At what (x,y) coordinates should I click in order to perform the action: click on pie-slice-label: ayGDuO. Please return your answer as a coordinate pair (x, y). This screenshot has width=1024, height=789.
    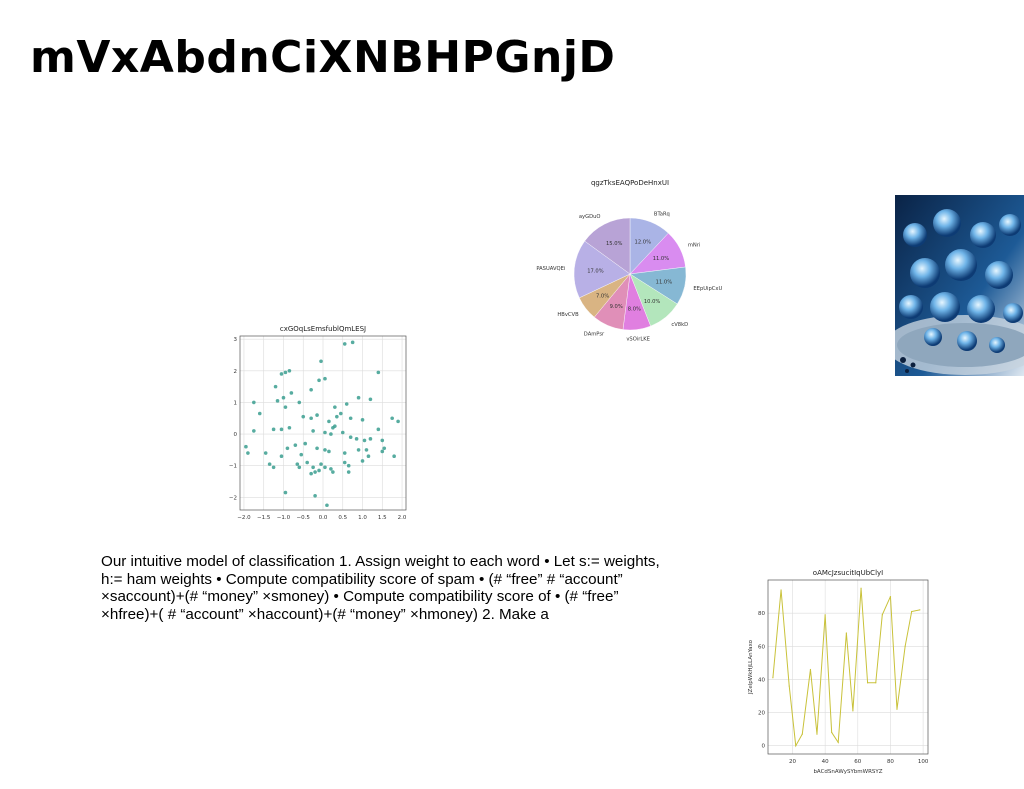
    Looking at the image, I should click on (590, 217).